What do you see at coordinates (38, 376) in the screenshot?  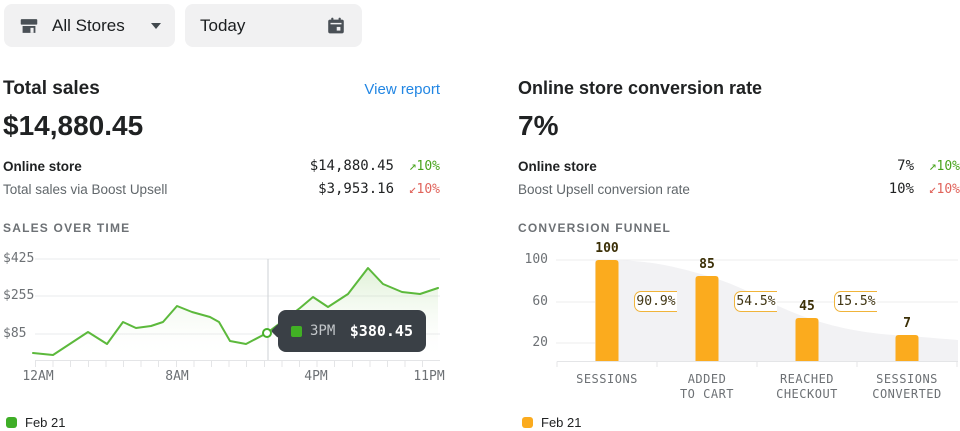 I see `x-tick: 12AM` at bounding box center [38, 376].